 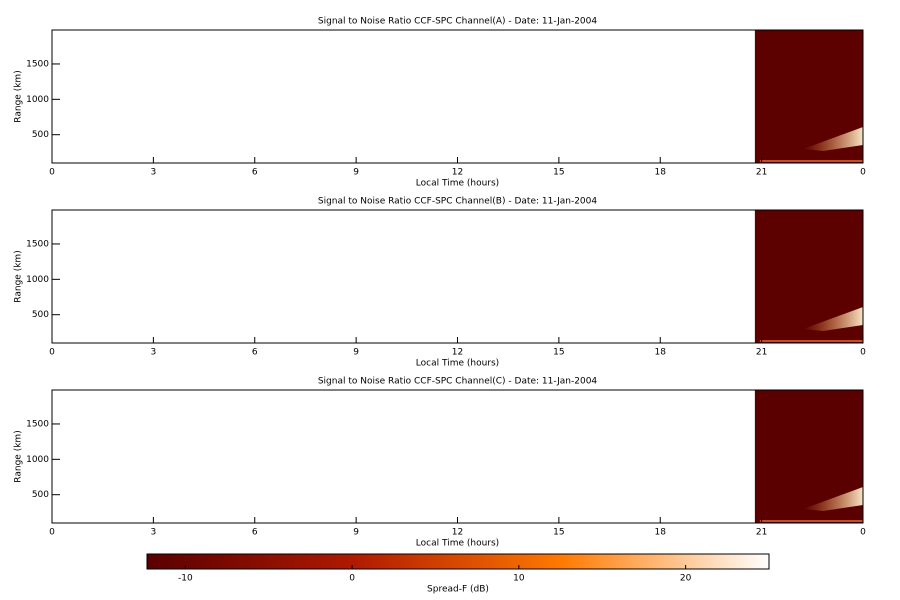 I want to click on colorbar-tick-label: -10, so click(x=185, y=579).